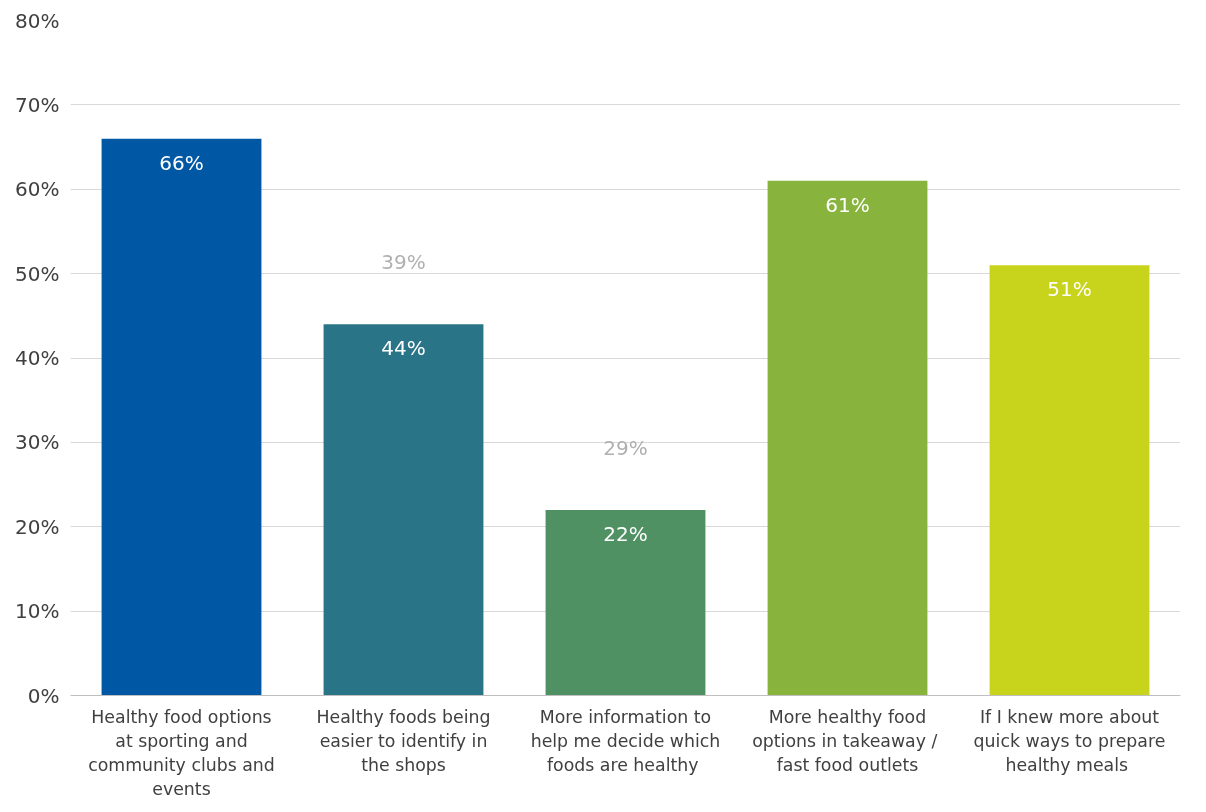 The height and width of the screenshot is (812, 1206). I want to click on annotation: 39%, so click(403, 262).